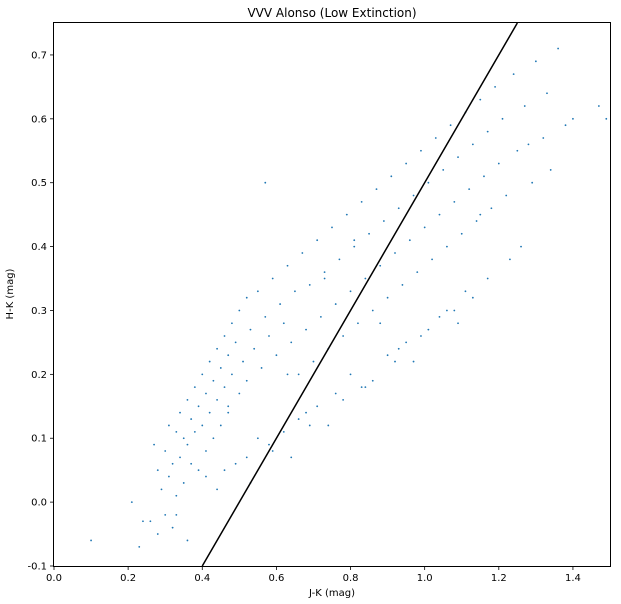  Describe the element at coordinates (37, 567) in the screenshot. I see `y-tick-label: -0.1` at that location.